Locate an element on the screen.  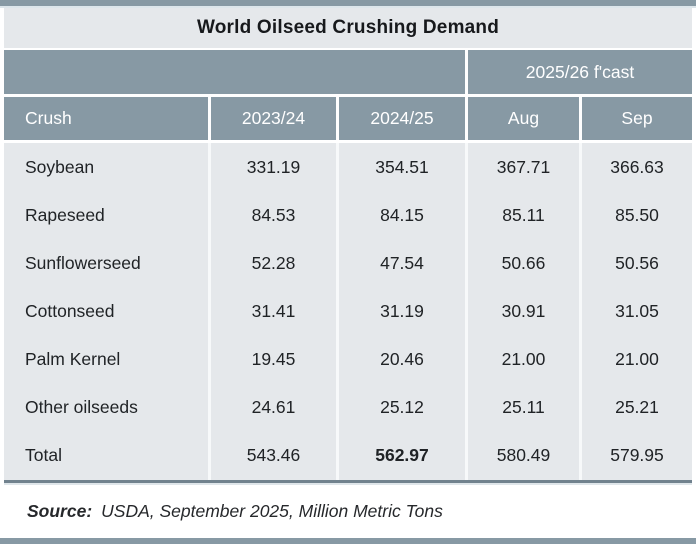
table-row: Cottonseed 31.41 31.19 30.91 31.05 is located at coordinates (348, 311).